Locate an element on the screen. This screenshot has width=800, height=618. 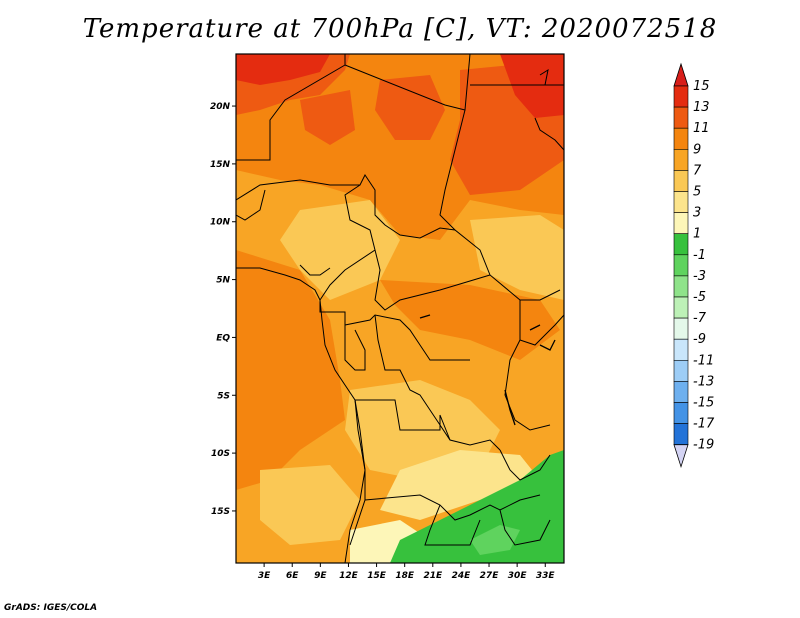
colorbar-top-arrow is located at coordinates (681, 74).